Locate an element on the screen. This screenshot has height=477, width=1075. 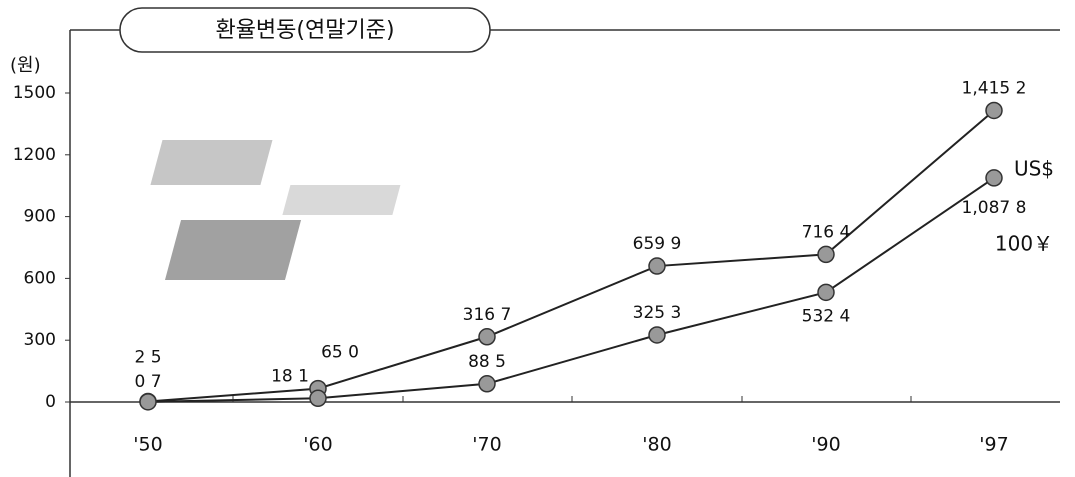
data-label: 88 5 is located at coordinates (487, 362).